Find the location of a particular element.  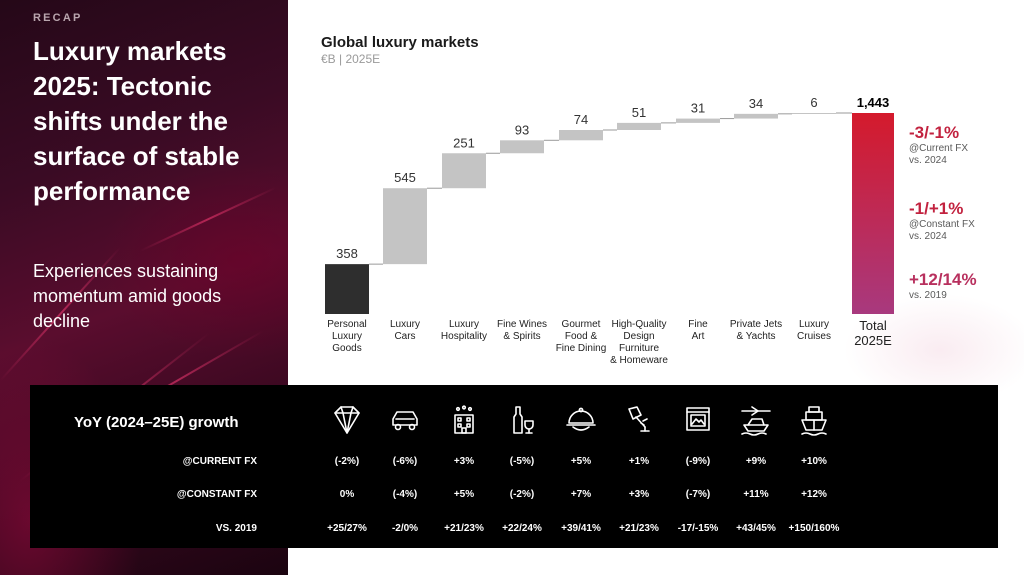

value-label: 6 is located at coordinates (813, 102).